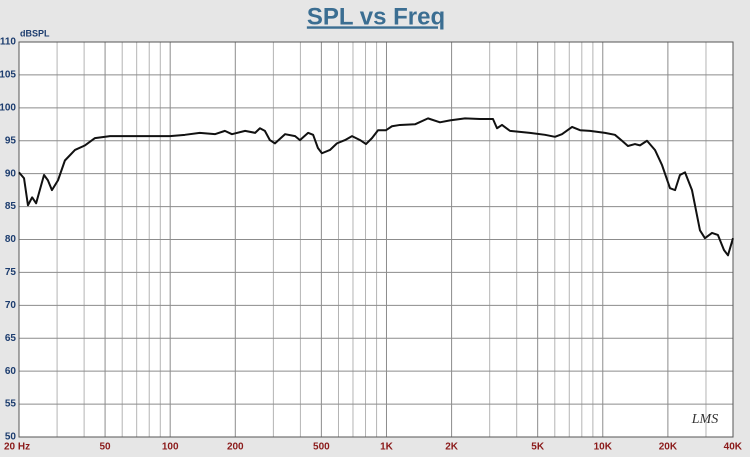 The image size is (750, 457). I want to click on x-tick-label: 5K, so click(538, 447).